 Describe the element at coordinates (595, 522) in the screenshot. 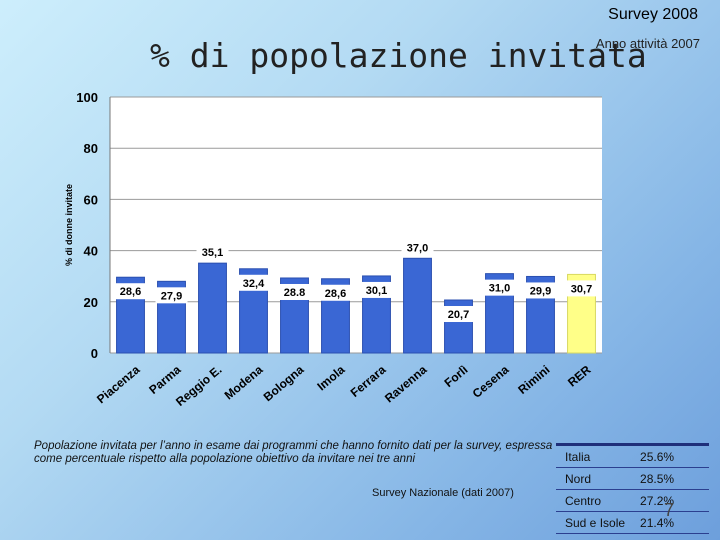

I see `region-label: Sud e Isole` at that location.